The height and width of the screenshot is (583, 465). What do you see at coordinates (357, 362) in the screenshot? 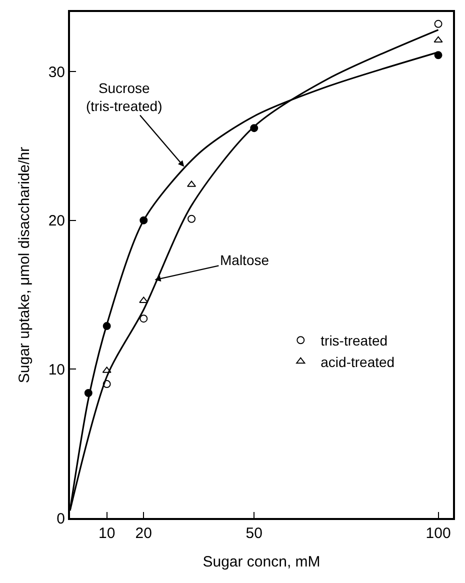
I see `legend-label: acid-treated` at bounding box center [357, 362].